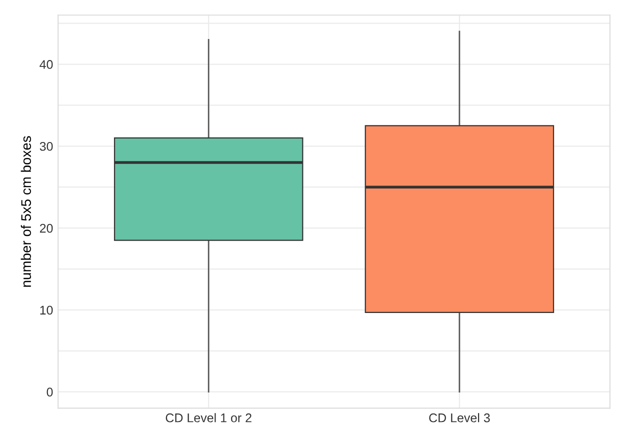  Describe the element at coordinates (209, 417) in the screenshot. I see `x-tick-label: CD Level 1 or 2` at that location.